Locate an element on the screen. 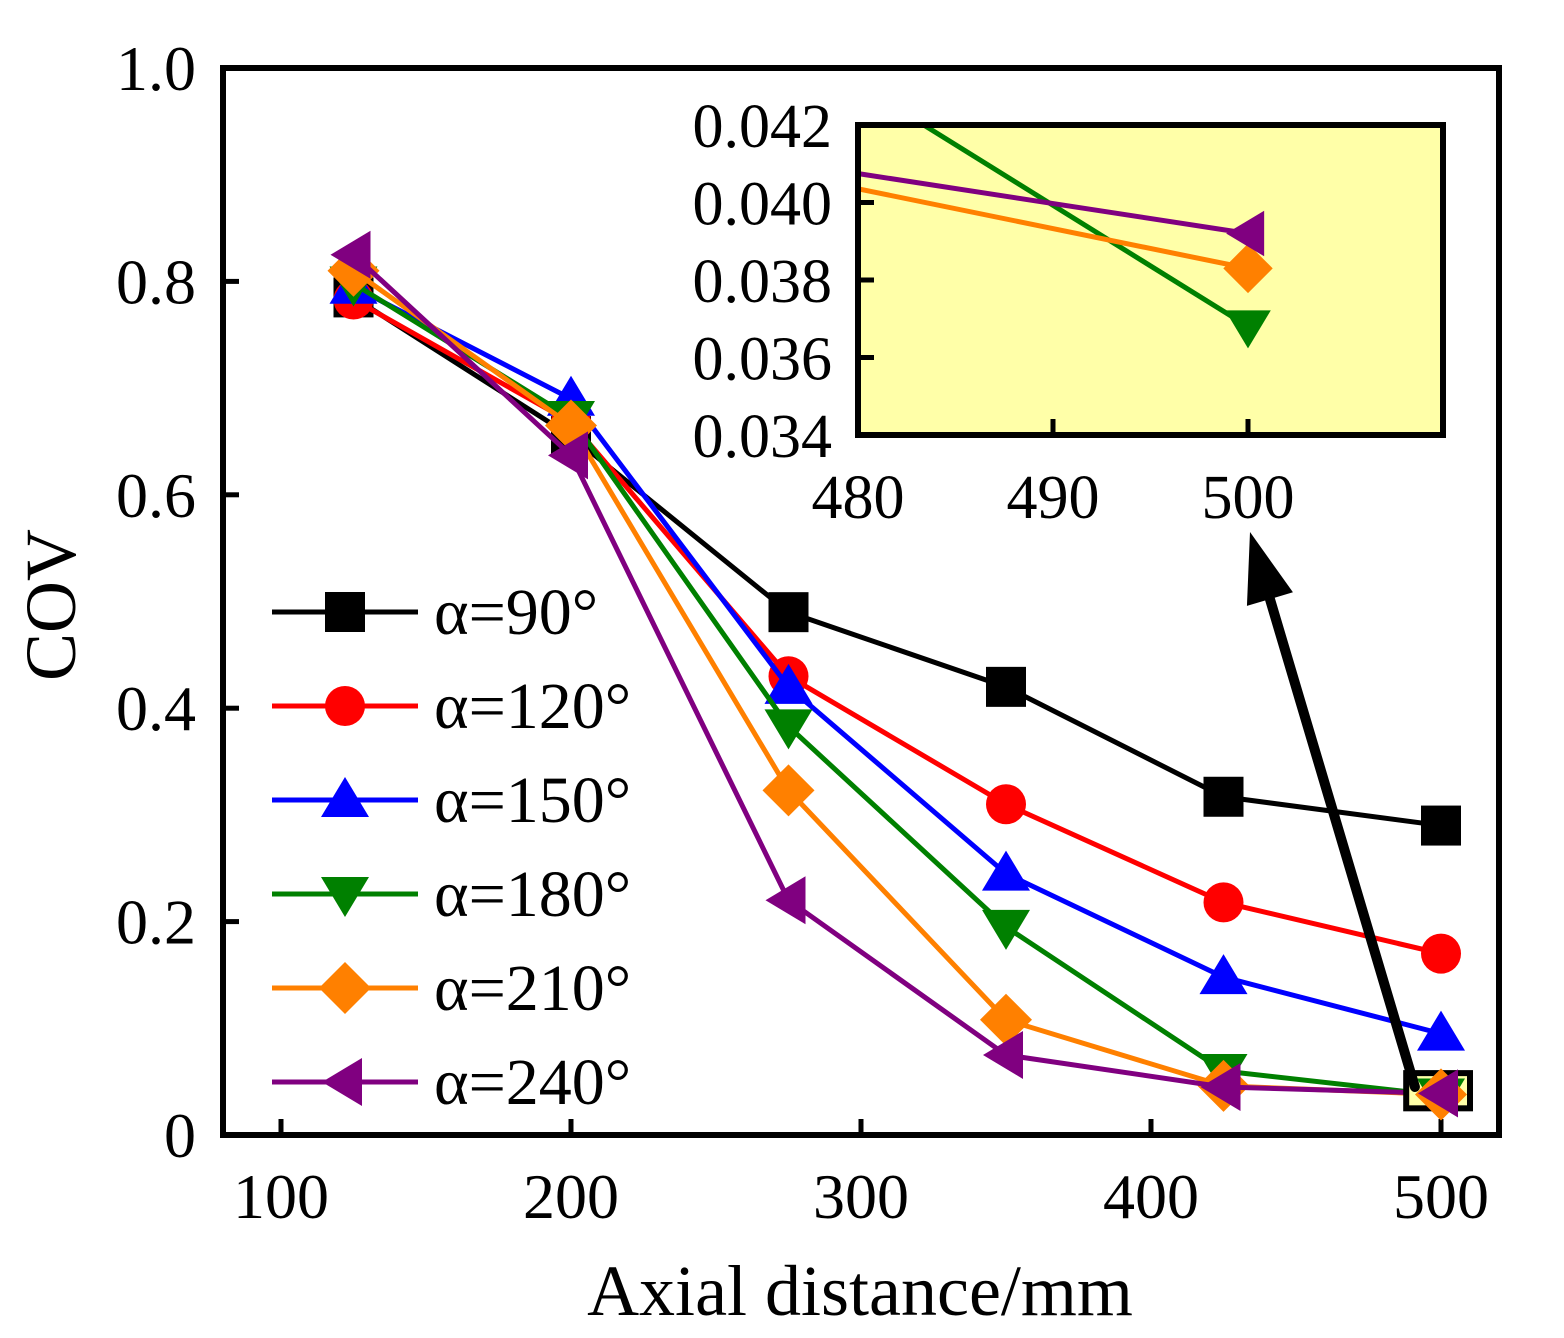 This screenshot has height=1338, width=1564. x-tick-label: 400 is located at coordinates (1151, 1196).